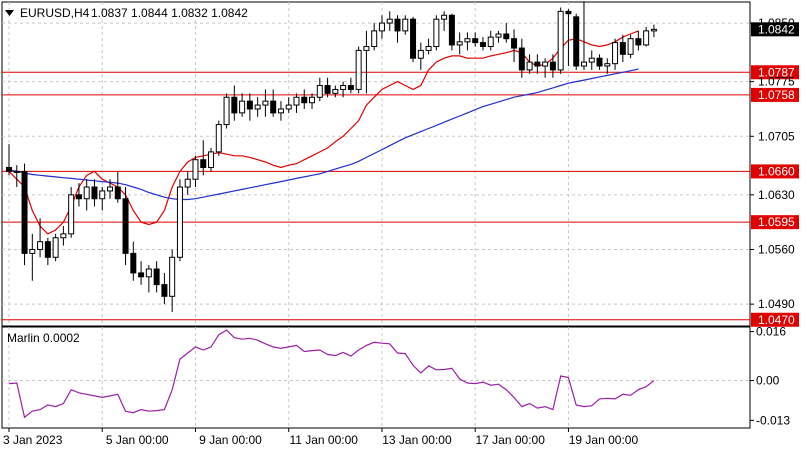 The width and height of the screenshot is (807, 452). Describe the element at coordinates (417, 440) in the screenshot. I see `time-tick-label: 13 Jan 00:00` at that location.